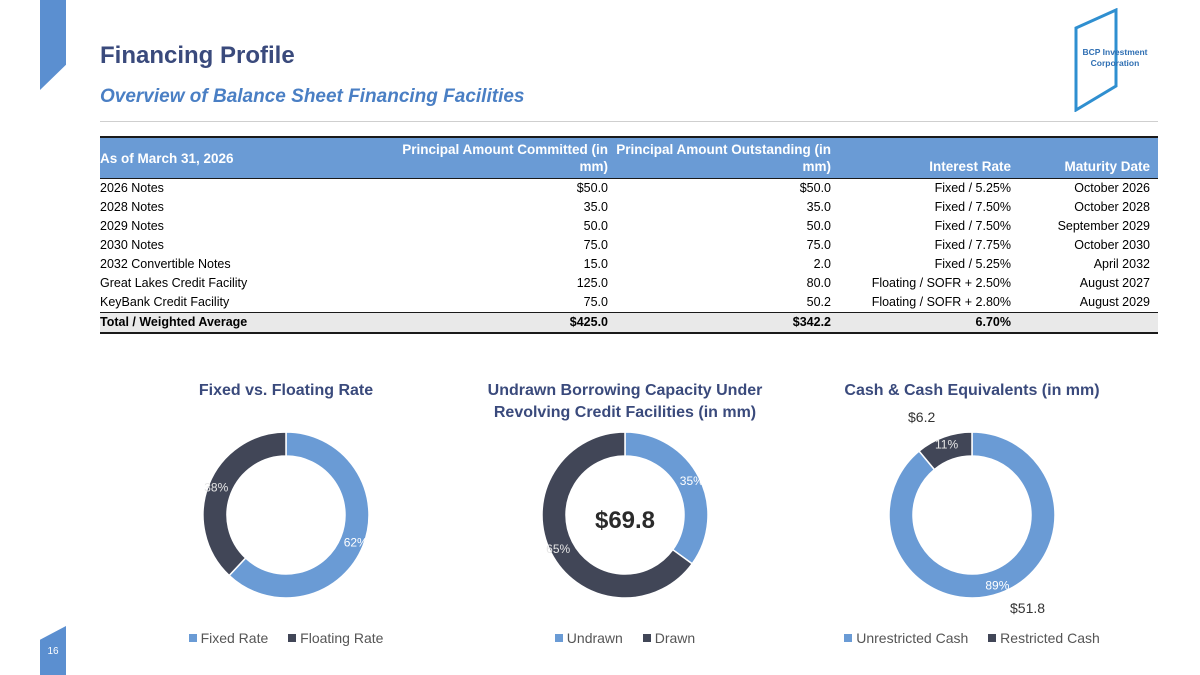 The image size is (1200, 675). I want to click on table-cell: KeyBank Credit Facility, so click(165, 302).